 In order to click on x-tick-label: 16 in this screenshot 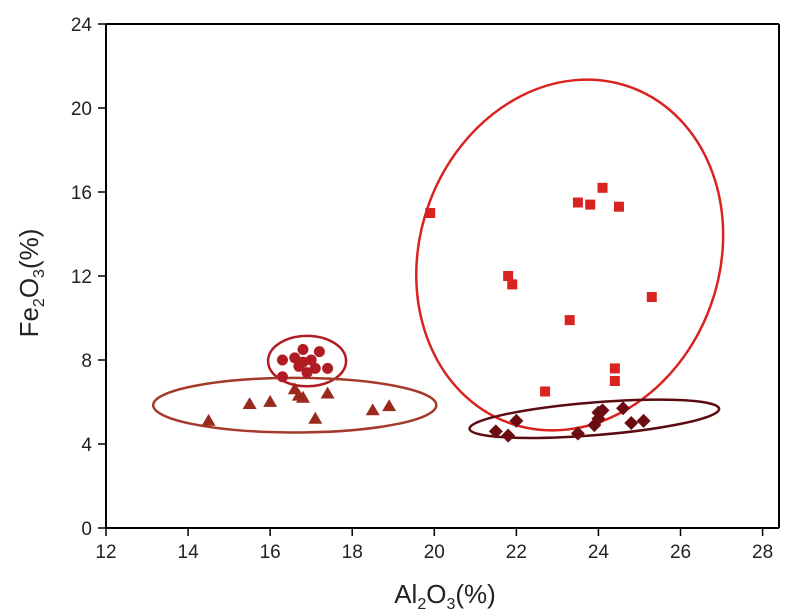, I will do `click(270, 552)`.